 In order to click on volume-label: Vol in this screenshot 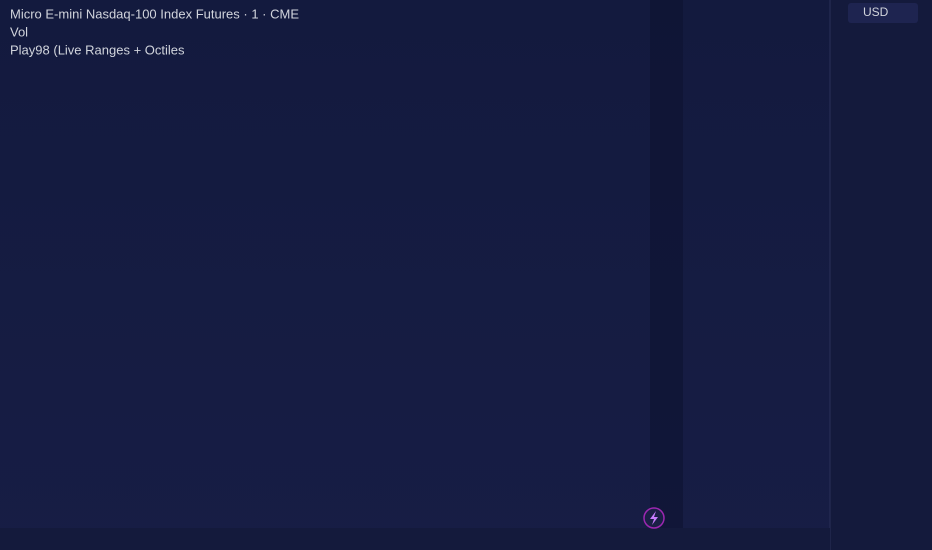, I will do `click(19, 31)`.